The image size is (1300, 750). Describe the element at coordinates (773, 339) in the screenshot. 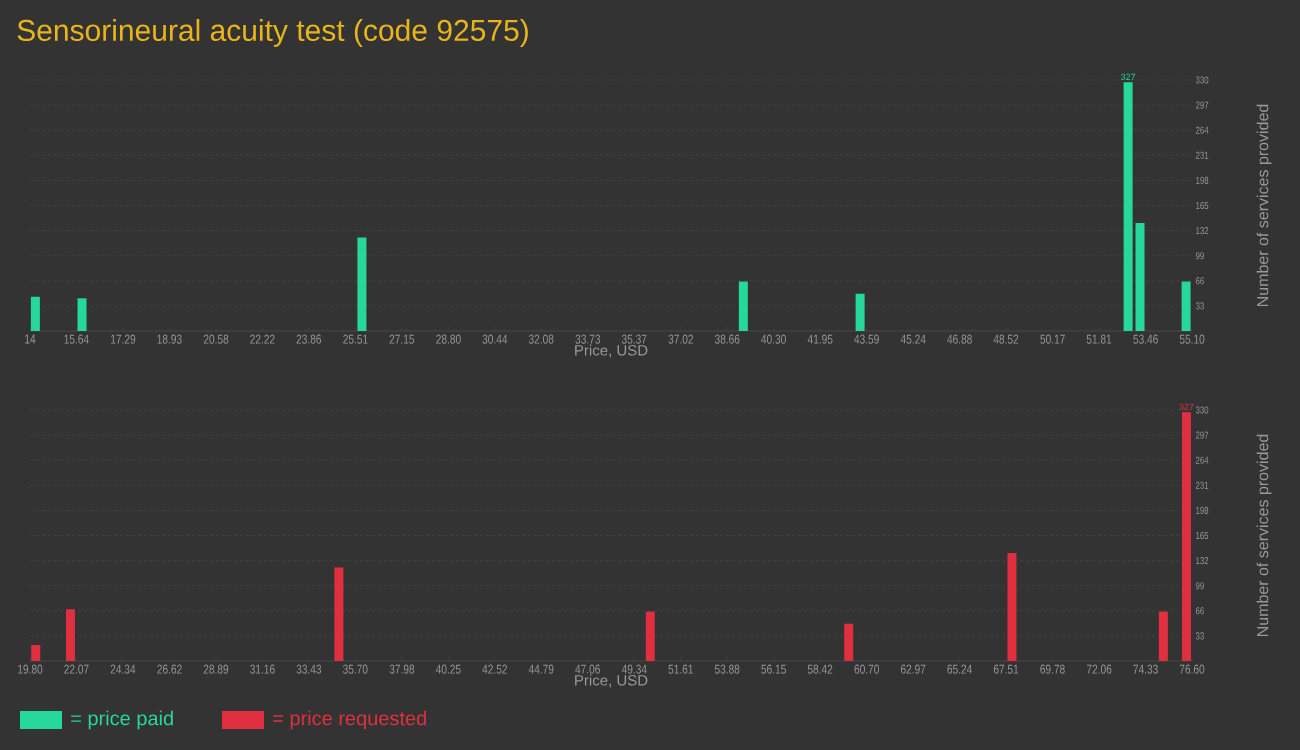

I see `x-tick-label: 40.30` at that location.